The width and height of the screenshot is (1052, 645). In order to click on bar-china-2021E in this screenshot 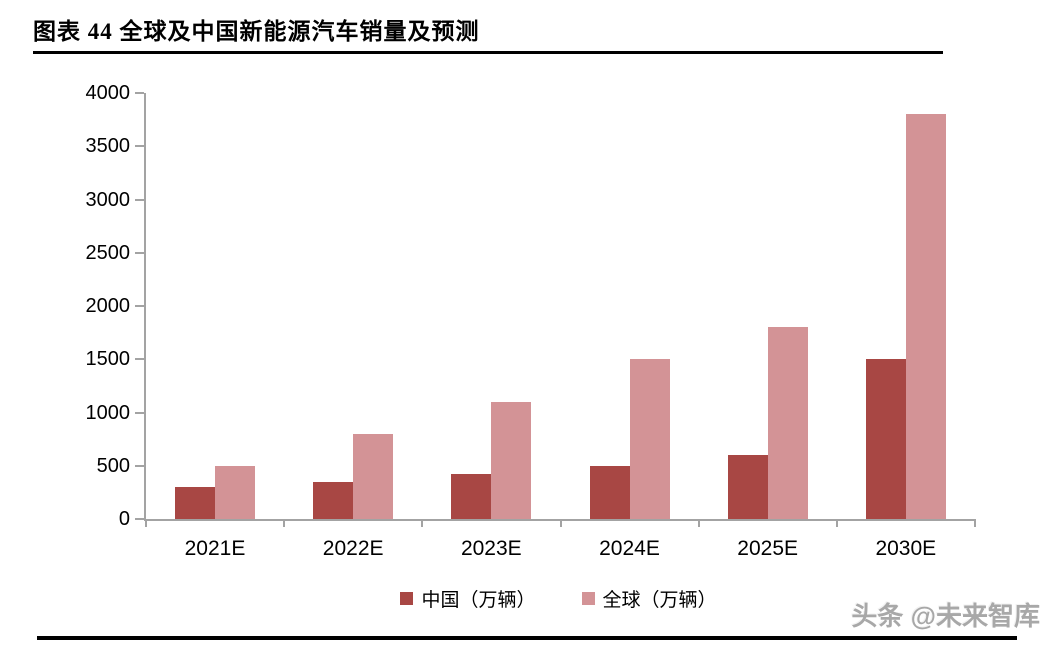, I will do `click(195, 503)`.